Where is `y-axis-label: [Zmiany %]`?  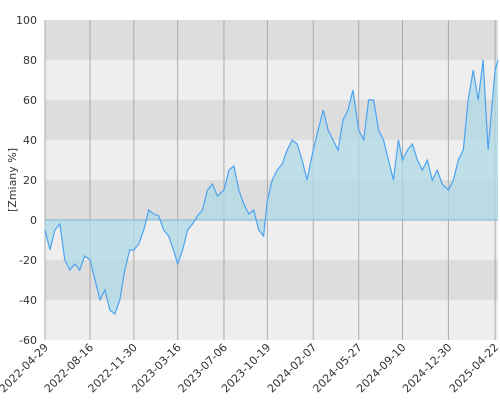
y-axis-label: [Zmiany %] is located at coordinates (12, 180).